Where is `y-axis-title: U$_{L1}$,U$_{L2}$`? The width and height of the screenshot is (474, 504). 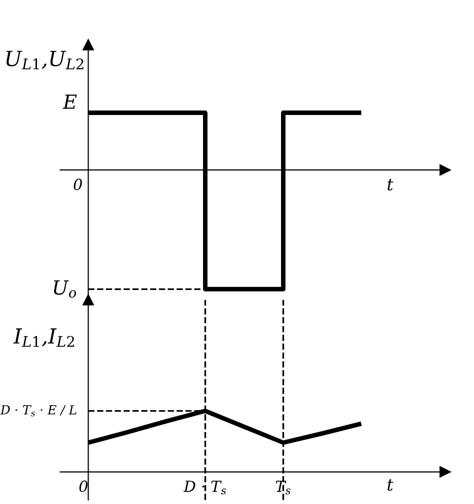
y-axis-title: U$_{L1}$,U$_{L2}$ is located at coordinates (45, 60).